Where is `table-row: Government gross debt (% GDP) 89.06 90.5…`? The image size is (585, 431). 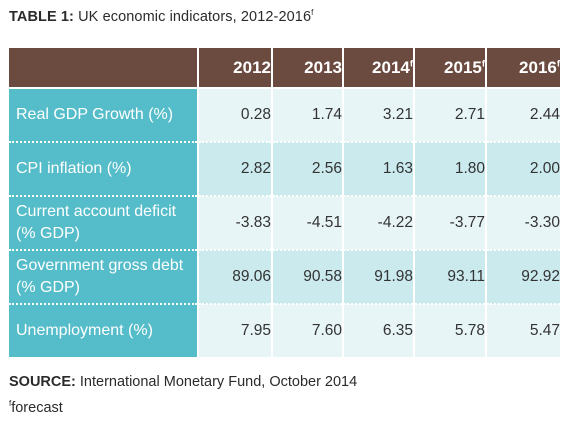
table-row: Government gross debt (% GDP) 89.06 90.5… is located at coordinates (284, 276).